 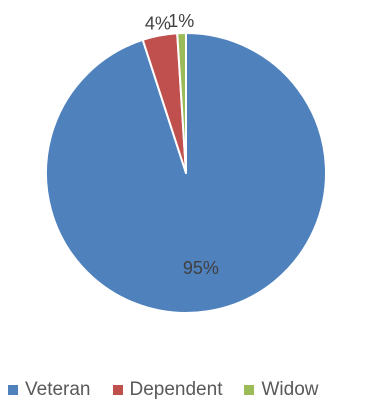 What do you see at coordinates (181, 103) in the screenshot?
I see `pie-slice-widow` at bounding box center [181, 103].